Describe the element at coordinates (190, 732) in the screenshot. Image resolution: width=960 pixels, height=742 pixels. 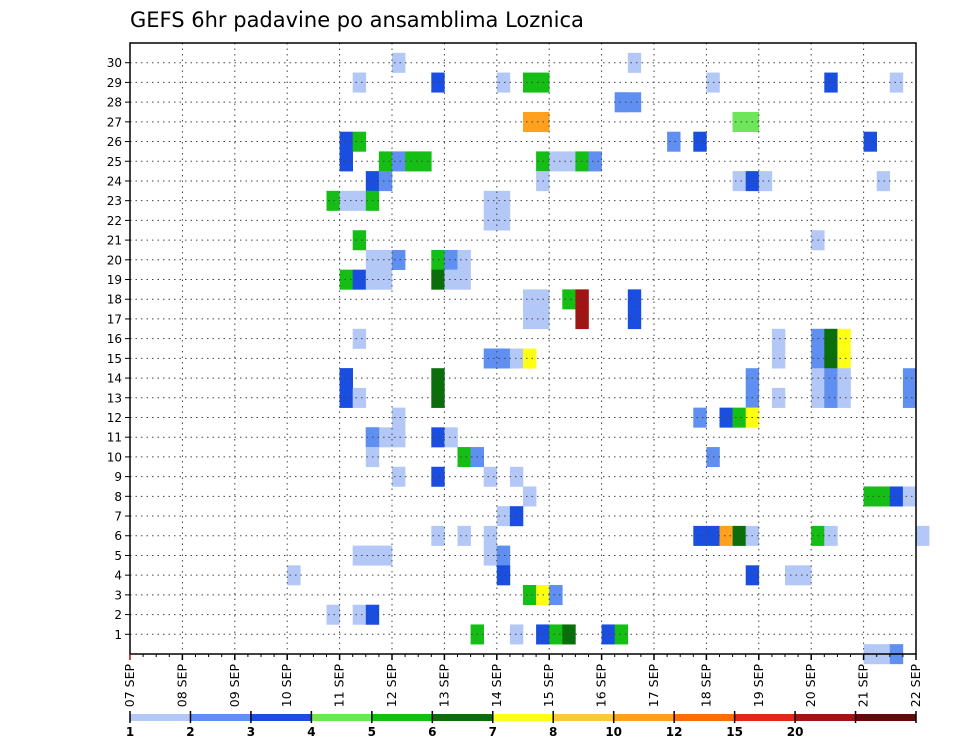
I see `colorbar-label: 2` at that location.